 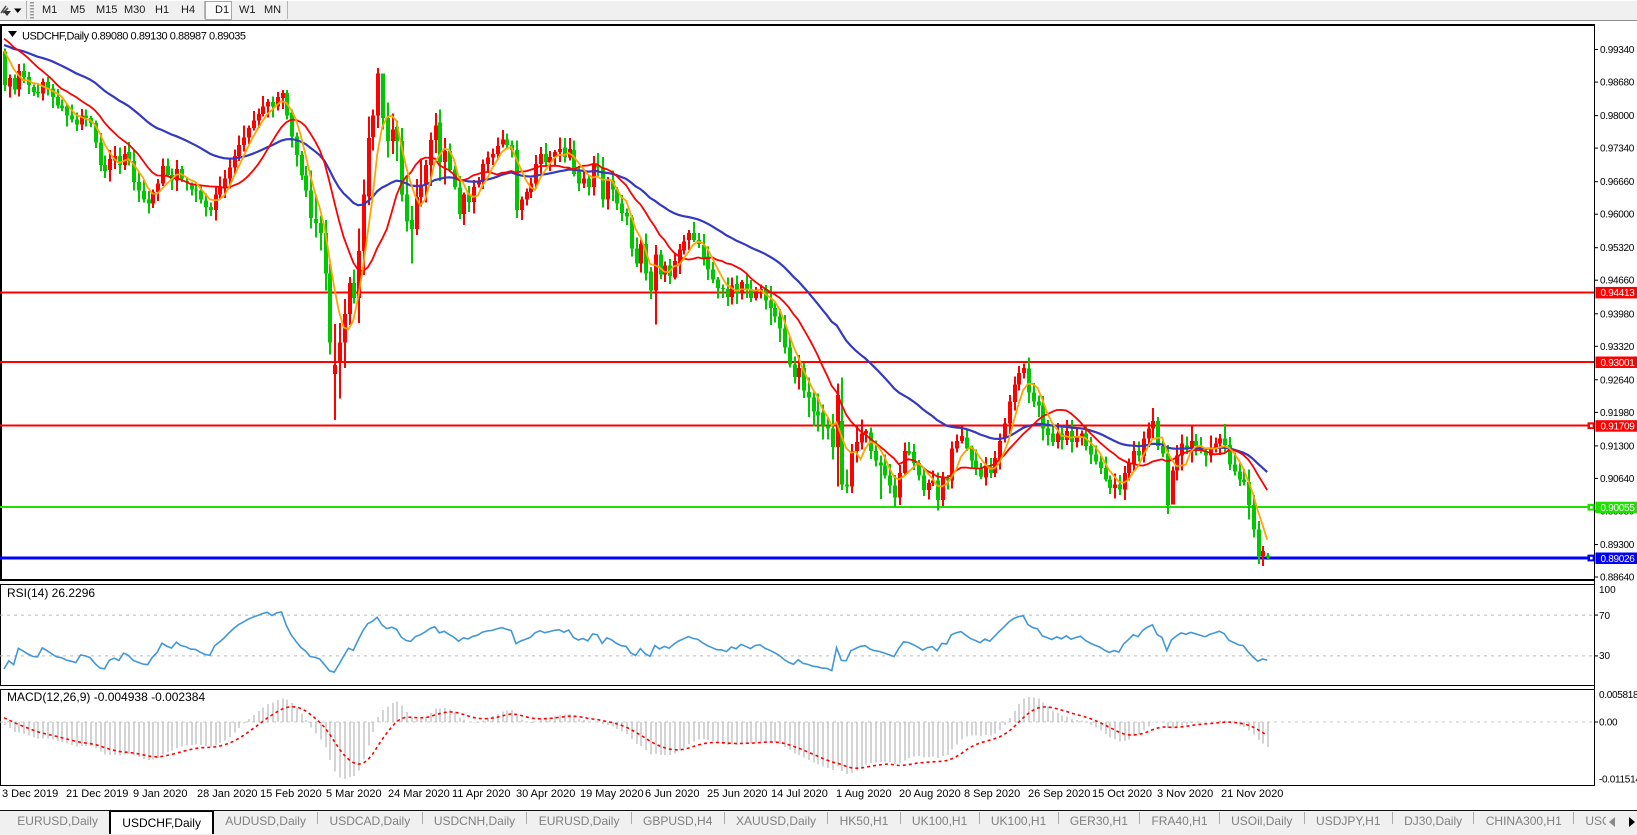 What do you see at coordinates (1617, 446) in the screenshot?
I see `svg-text: 0.91300` at bounding box center [1617, 446].